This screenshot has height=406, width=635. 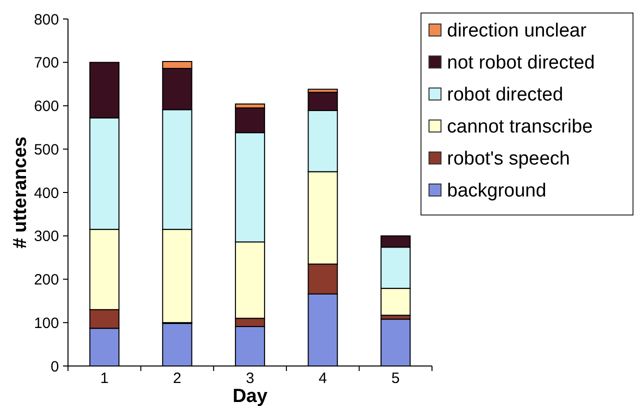 What do you see at coordinates (508, 159) in the screenshot?
I see `legend-label: robot's speech` at bounding box center [508, 159].